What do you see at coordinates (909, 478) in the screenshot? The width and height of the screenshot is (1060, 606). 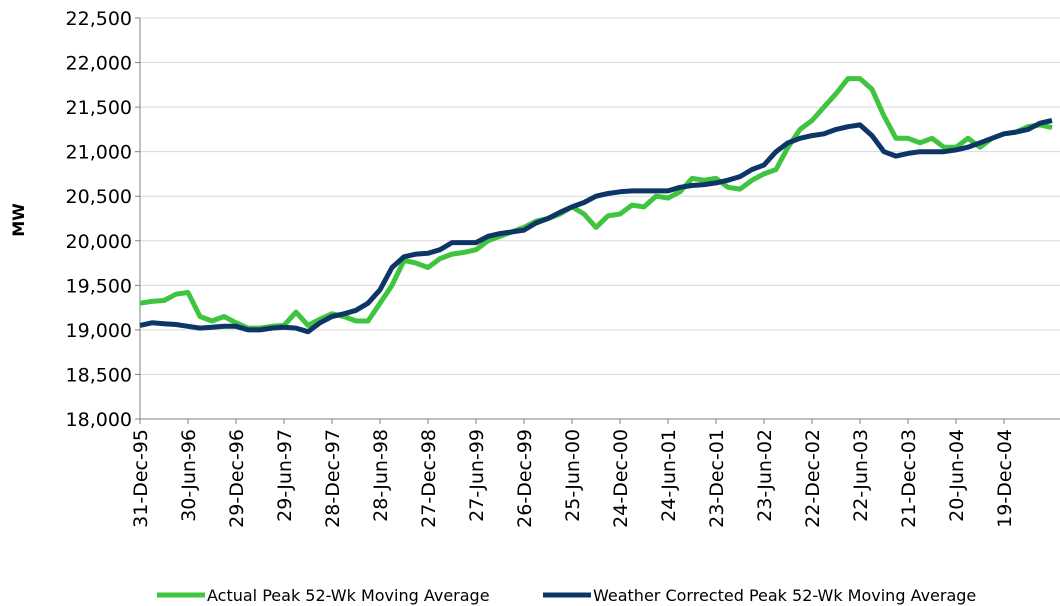 I see `x-tick-label: 21-Dec-03` at bounding box center [909, 478].